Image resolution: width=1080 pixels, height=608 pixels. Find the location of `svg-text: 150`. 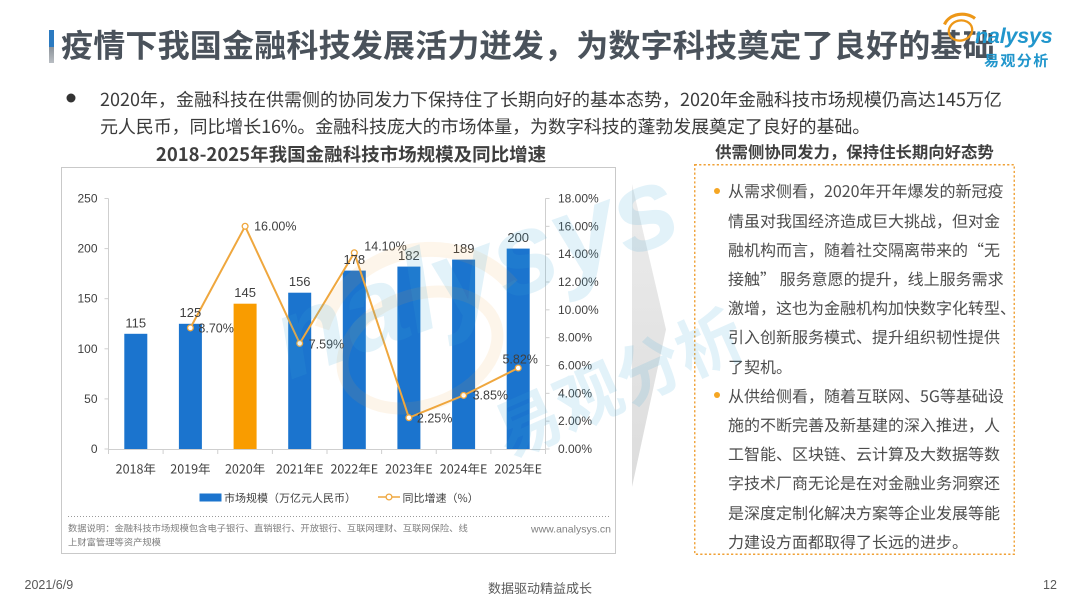

svg-text: 150 is located at coordinates (87, 299).